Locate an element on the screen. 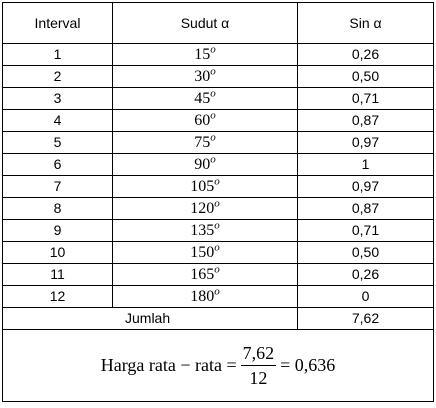 Image resolution: width=436 pixels, height=408 pixels. angle-value: 120 is located at coordinates (202, 208).